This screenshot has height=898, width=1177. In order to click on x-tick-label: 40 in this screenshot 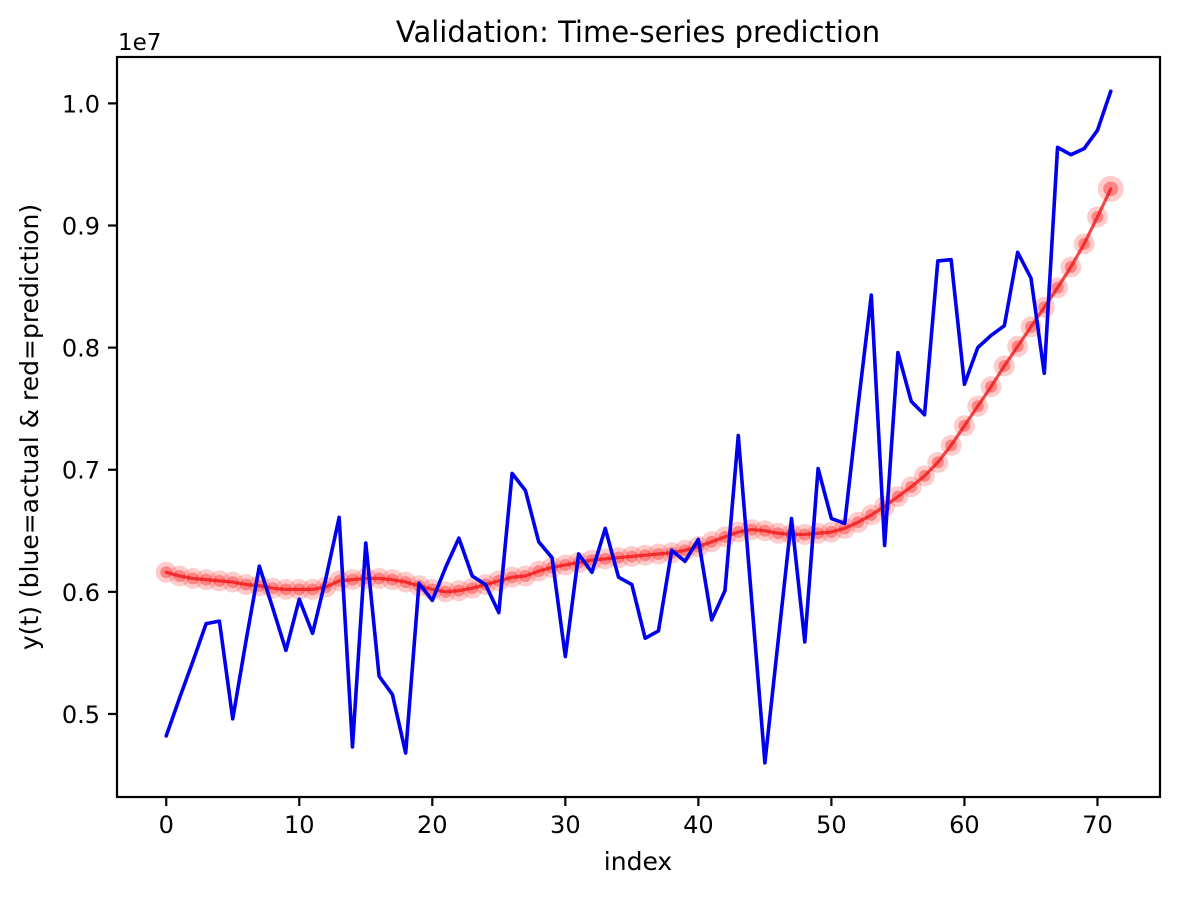, I will do `click(698, 825)`.